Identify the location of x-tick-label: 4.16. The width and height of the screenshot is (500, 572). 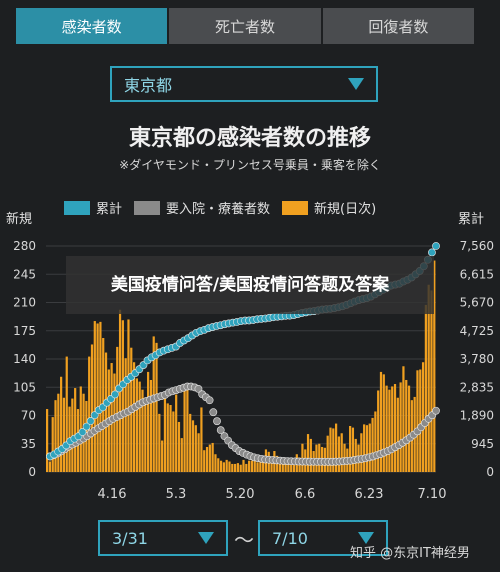
(112, 494).